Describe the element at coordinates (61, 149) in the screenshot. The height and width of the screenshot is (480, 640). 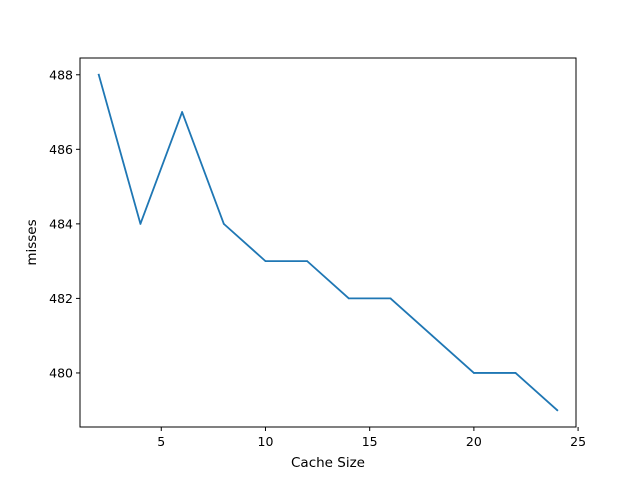
I see `y-tick-label: 486` at that location.